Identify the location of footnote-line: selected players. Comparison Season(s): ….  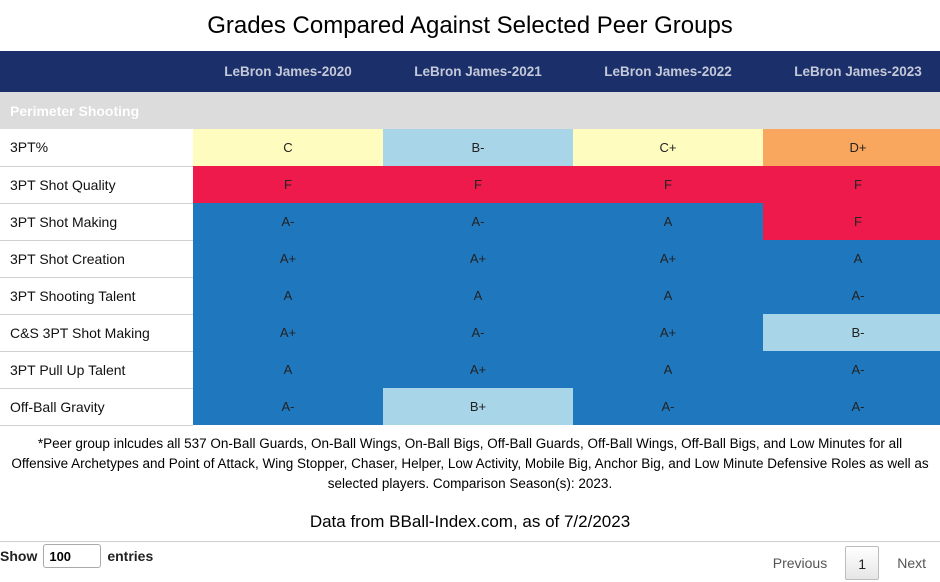
(470, 483).